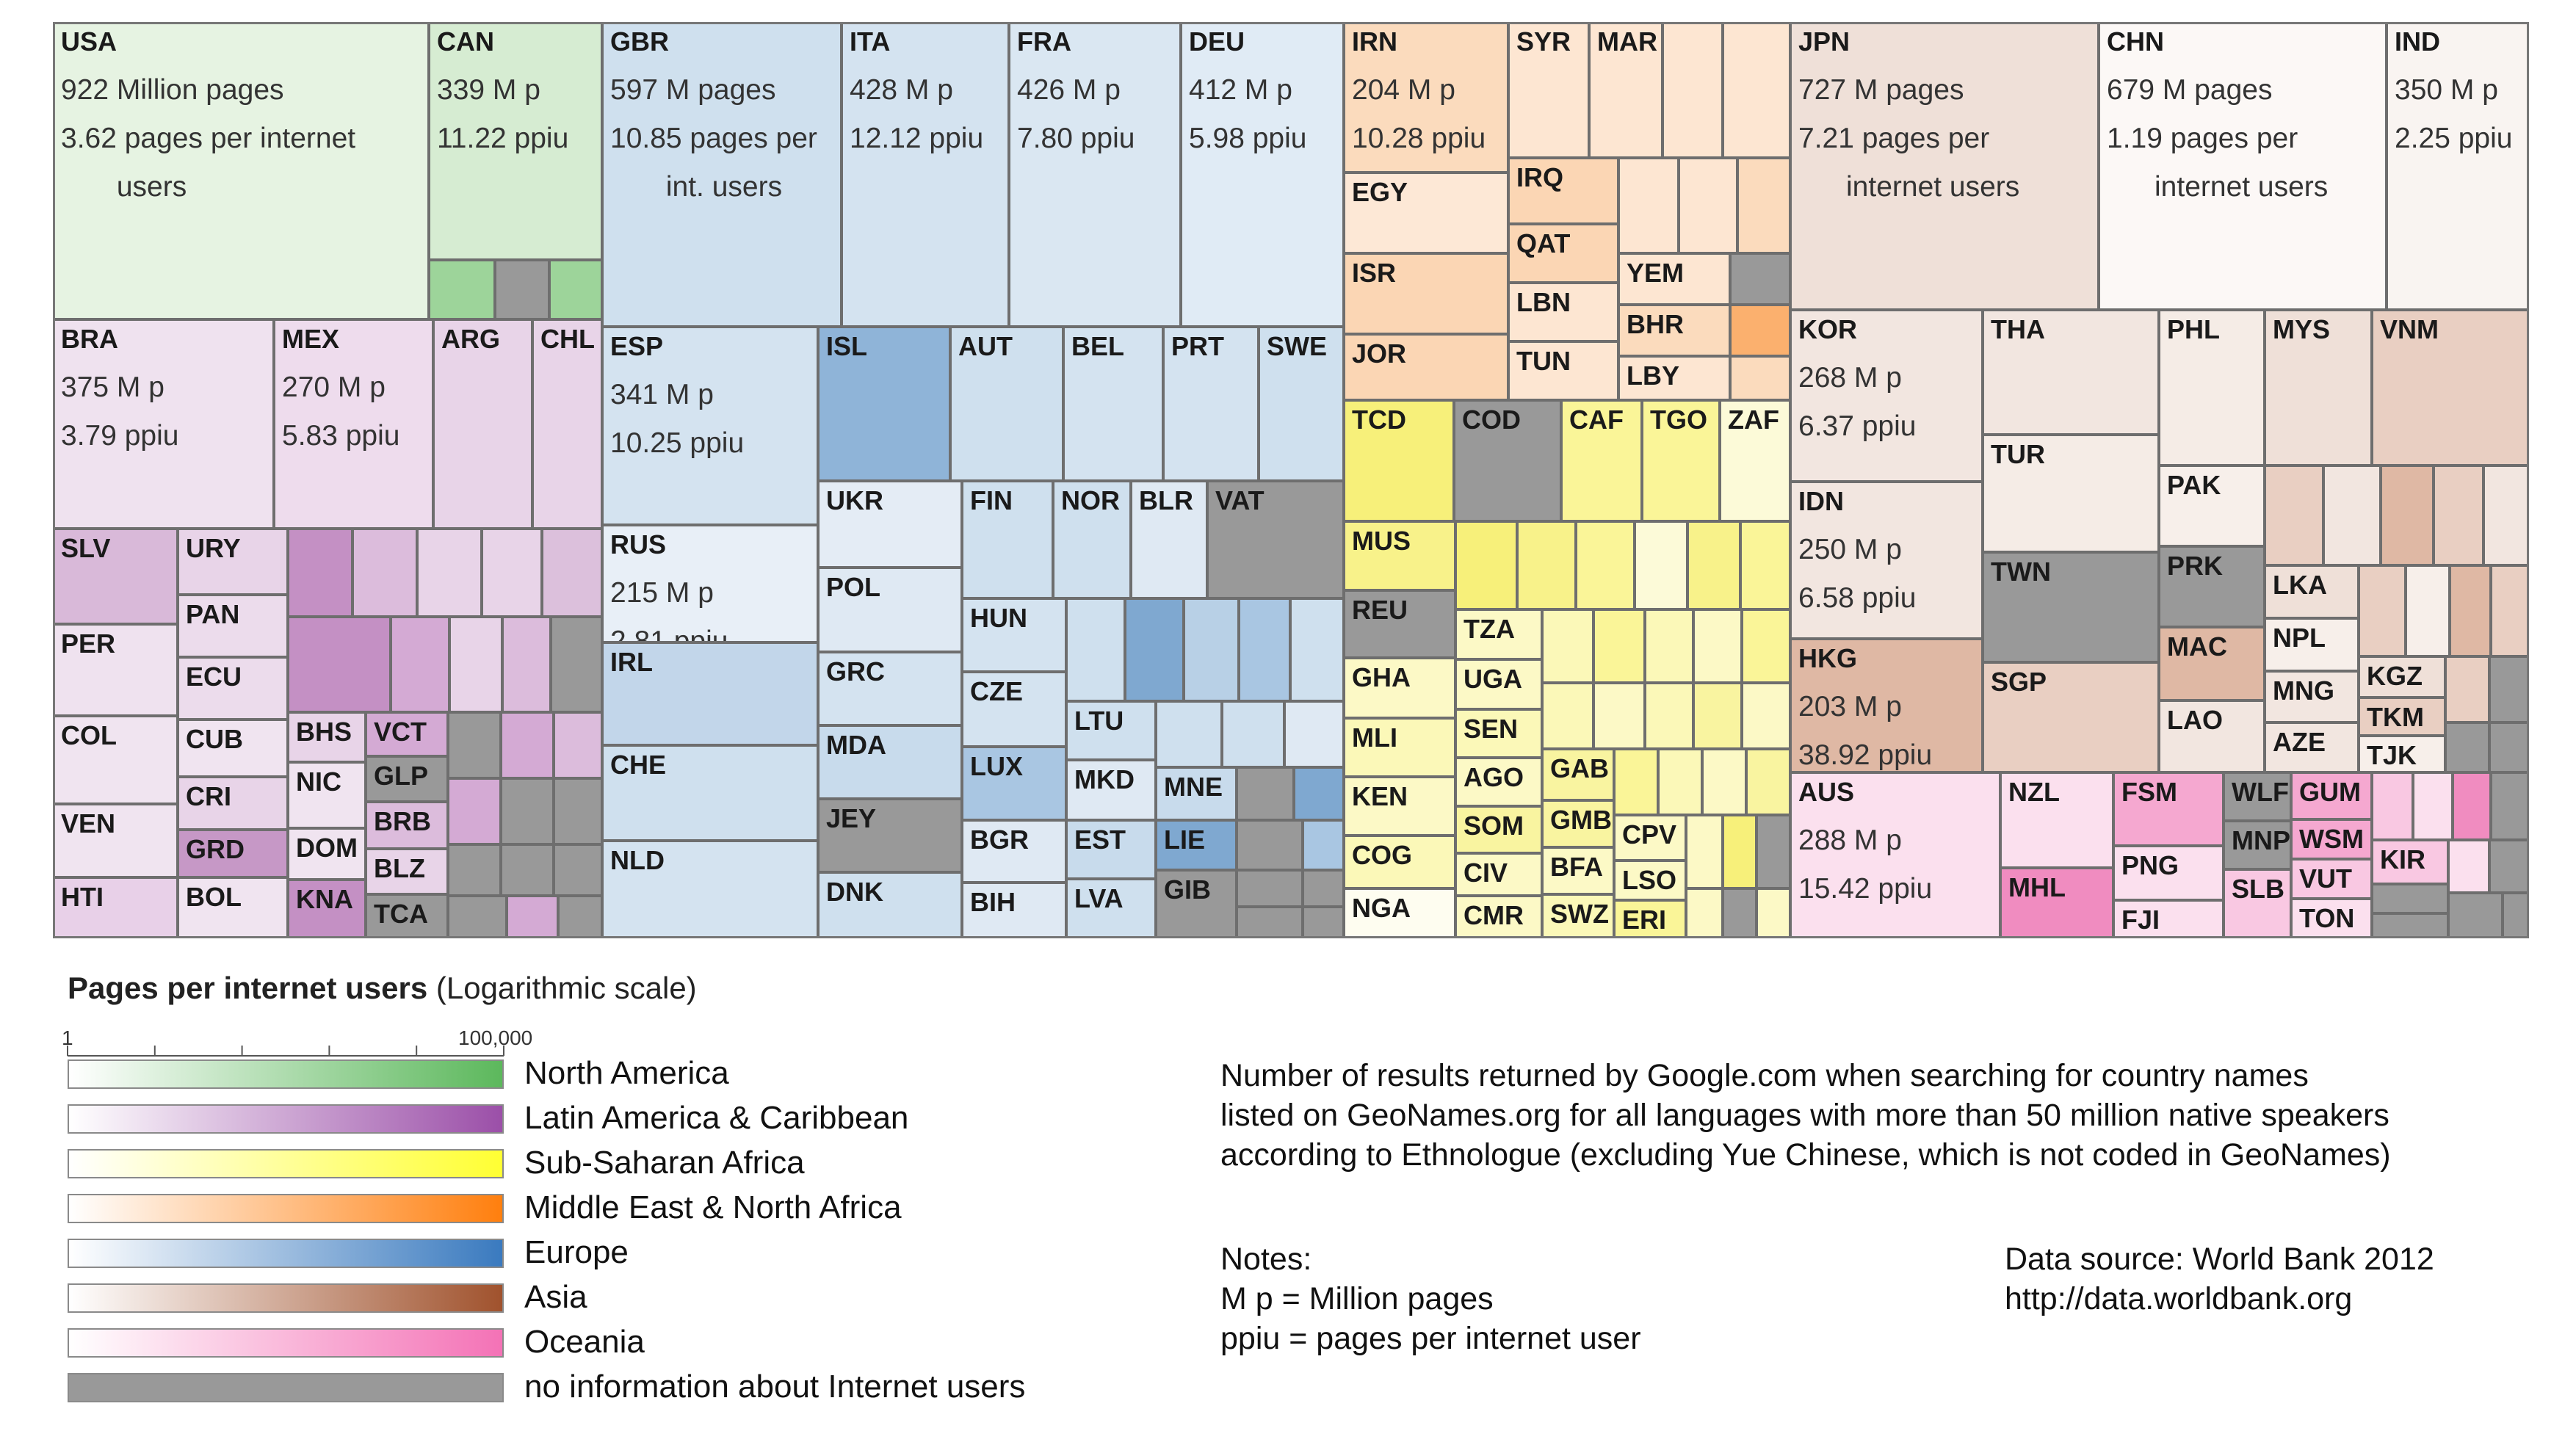 The image size is (2576, 1431). I want to click on cell-code: BRB, so click(402, 821).